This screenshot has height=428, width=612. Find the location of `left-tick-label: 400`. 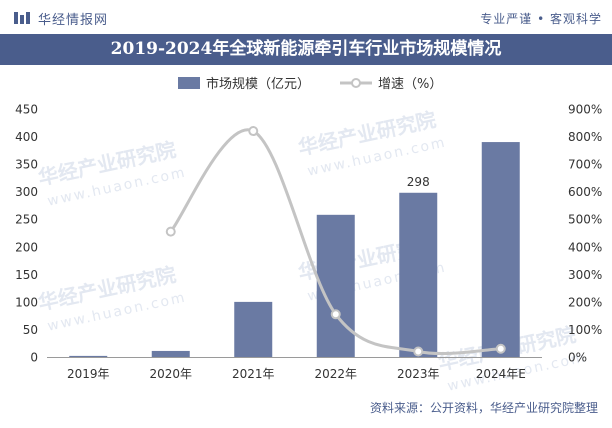

left-tick-label: 400 is located at coordinates (26, 137).